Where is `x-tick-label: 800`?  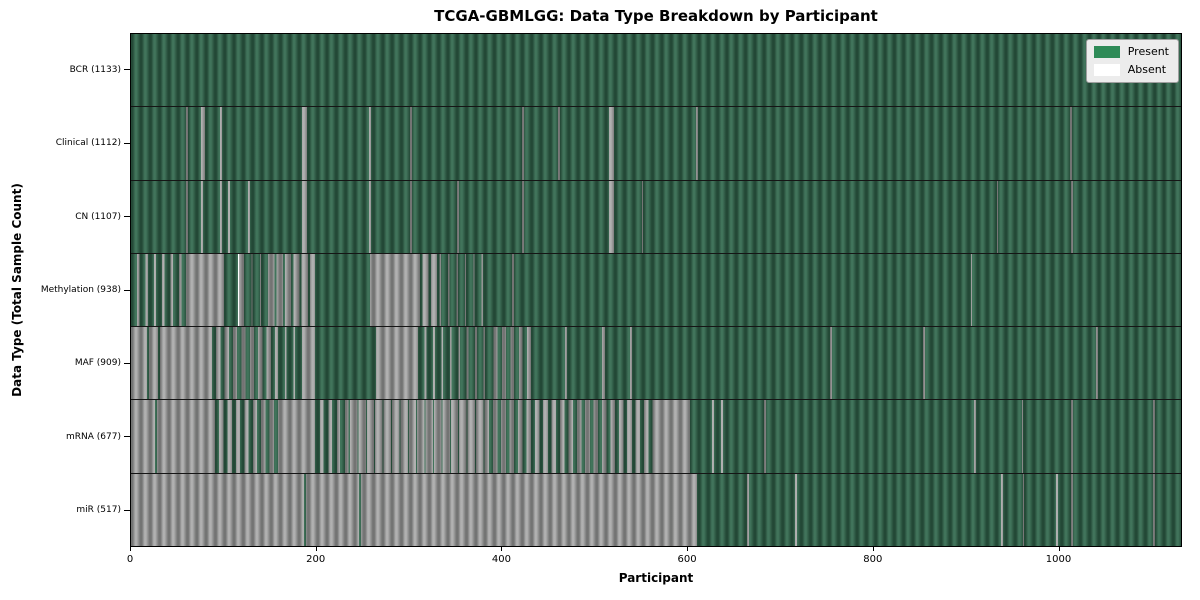 x-tick-label: 800 is located at coordinates (873, 559).